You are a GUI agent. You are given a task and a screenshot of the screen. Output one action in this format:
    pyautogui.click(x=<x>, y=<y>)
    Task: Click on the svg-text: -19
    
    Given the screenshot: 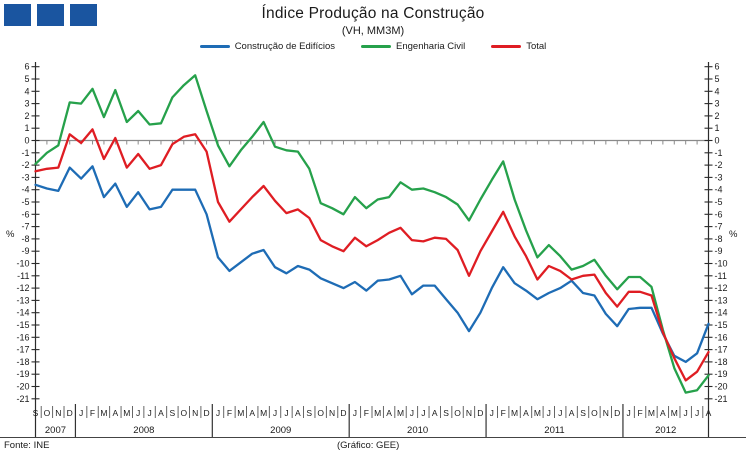 What is the action you would take?
    pyautogui.click(x=22, y=374)
    